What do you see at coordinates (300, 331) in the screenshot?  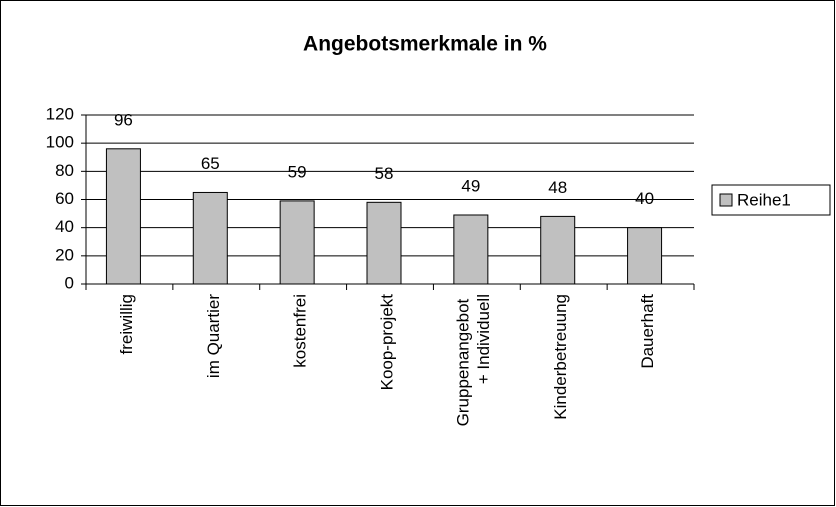 I see `x-tick-label: kostenfrei` at bounding box center [300, 331].